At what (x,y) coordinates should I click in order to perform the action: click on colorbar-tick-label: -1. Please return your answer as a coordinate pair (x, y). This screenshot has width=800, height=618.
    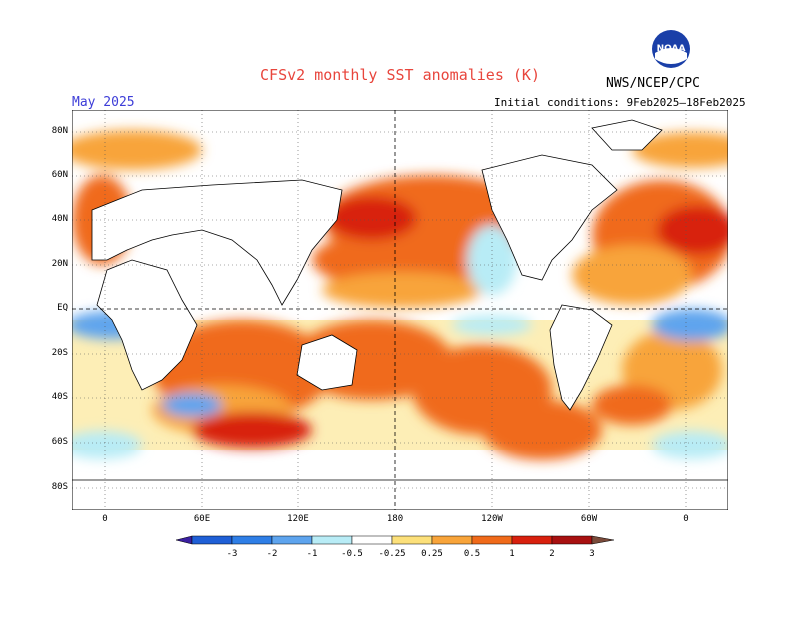
    Looking at the image, I should click on (312, 554).